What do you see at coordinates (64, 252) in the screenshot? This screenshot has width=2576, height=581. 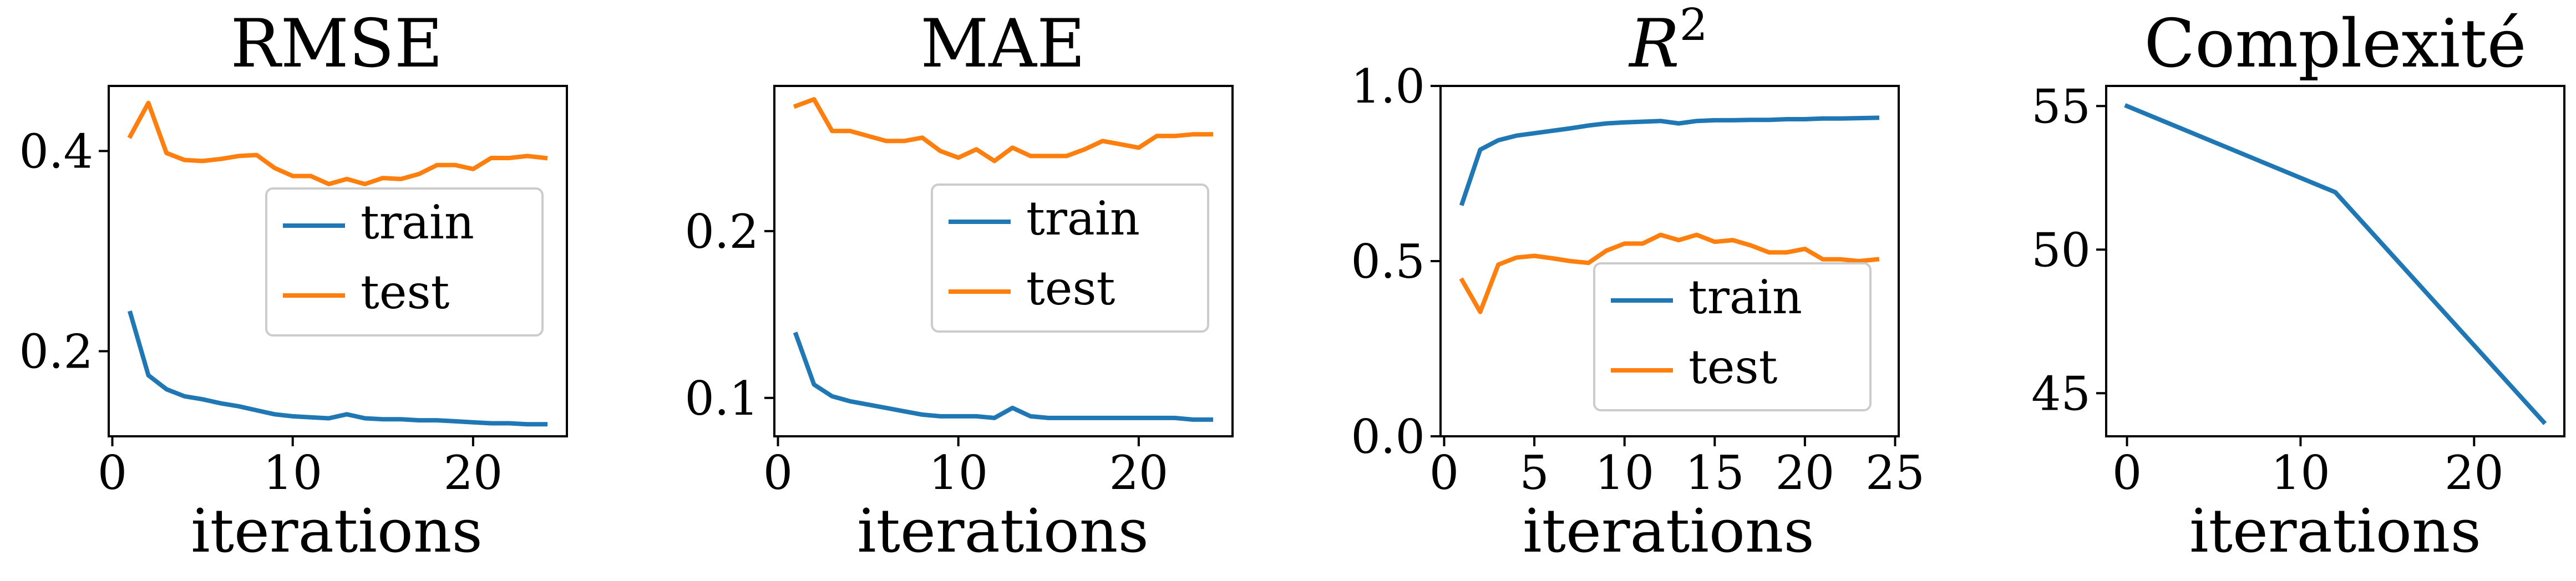 I see `y-ticks: 0.2 0.4` at bounding box center [64, 252].